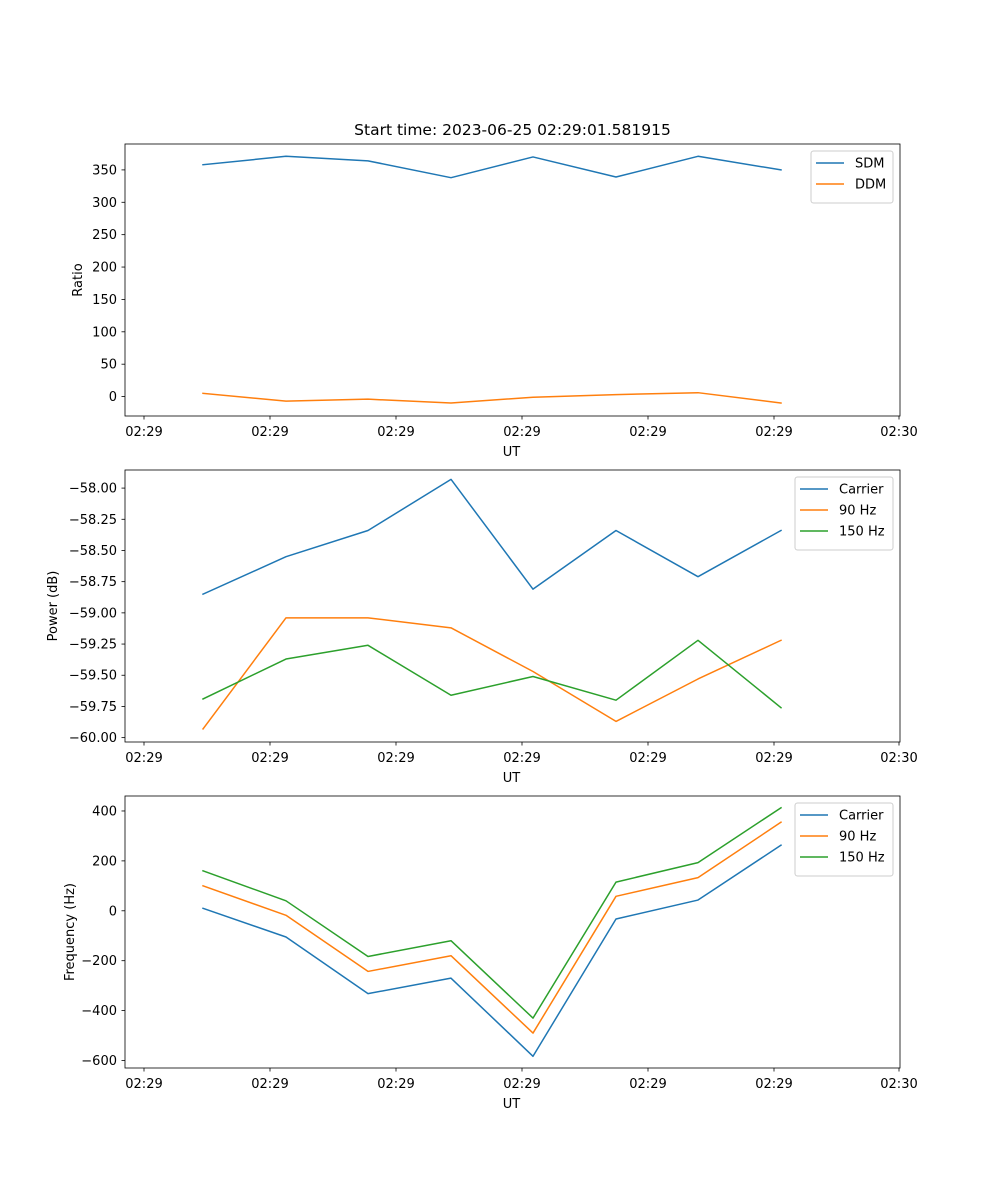 The image size is (1000, 1200). I want to click on y-axis-label: Power (dB), so click(53, 606).